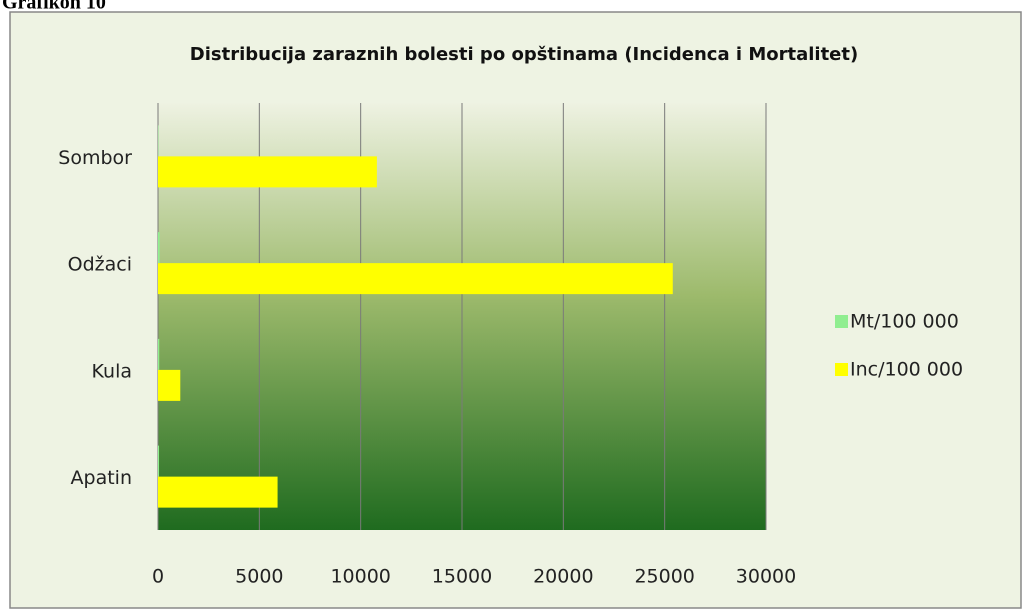  What do you see at coordinates (462, 577) in the screenshot?
I see `x-tick-label: 15000` at bounding box center [462, 577].